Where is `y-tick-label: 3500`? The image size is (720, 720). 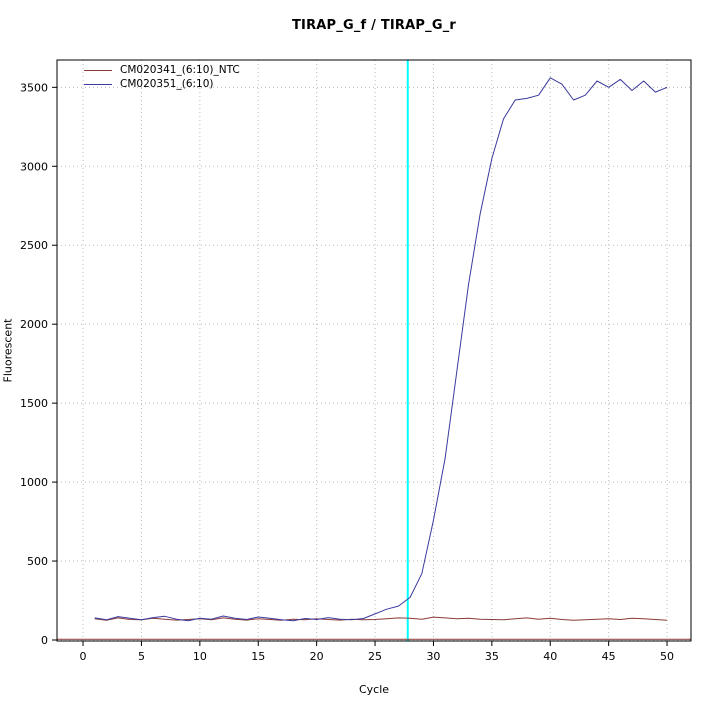
y-tick-label: 3500 is located at coordinates (34, 87).